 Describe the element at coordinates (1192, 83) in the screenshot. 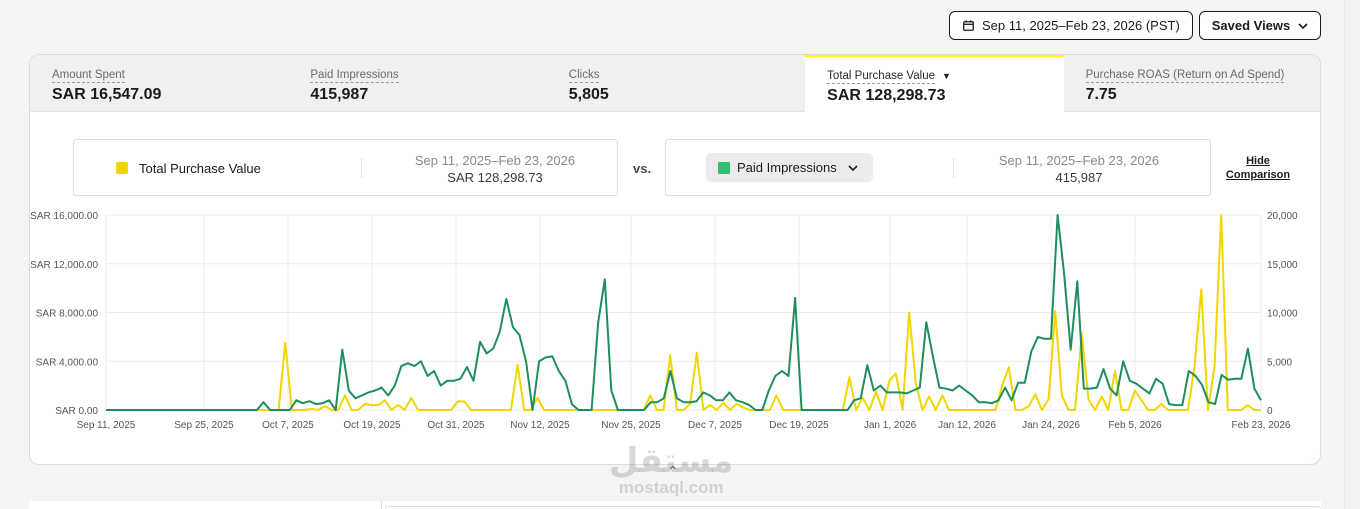

I see `metric-tab-purchase-roas: Purchase ROAS (Return on Ad Spend) 7.75` at that location.